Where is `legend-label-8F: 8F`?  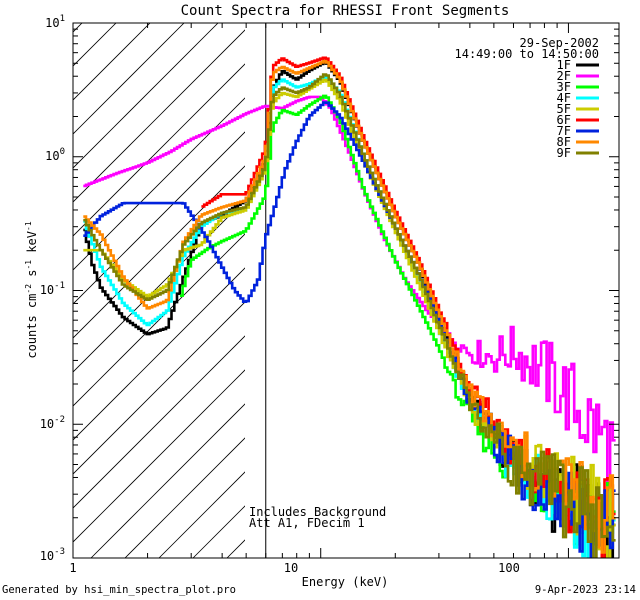
legend-label-8F: 8F is located at coordinates (564, 142).